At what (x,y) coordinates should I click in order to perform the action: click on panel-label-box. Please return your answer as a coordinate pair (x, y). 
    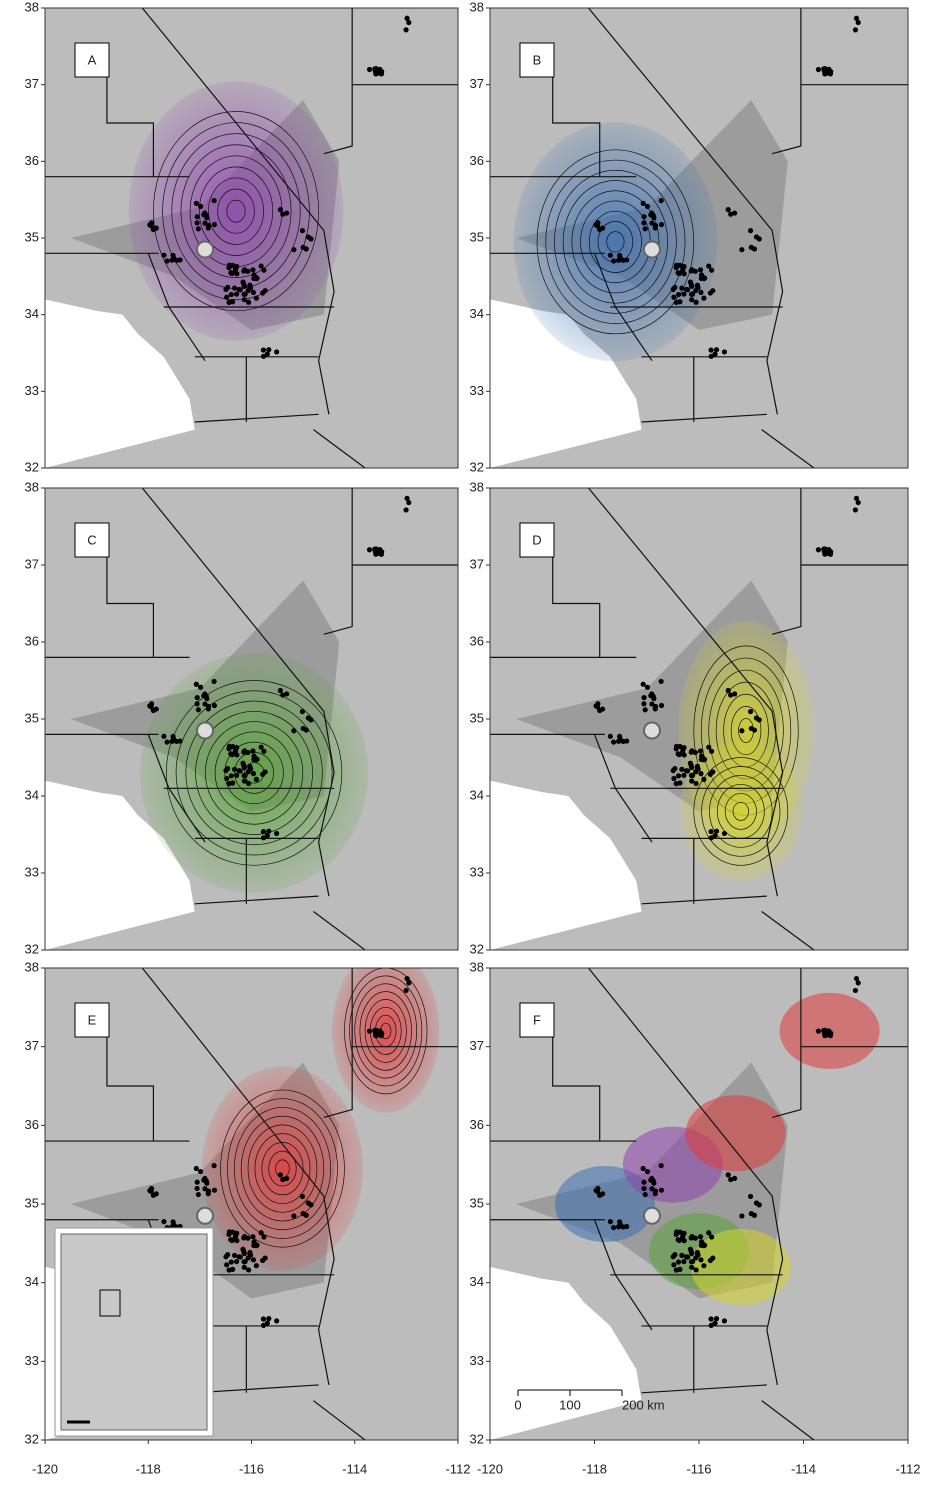
    Looking at the image, I should click on (92, 540).